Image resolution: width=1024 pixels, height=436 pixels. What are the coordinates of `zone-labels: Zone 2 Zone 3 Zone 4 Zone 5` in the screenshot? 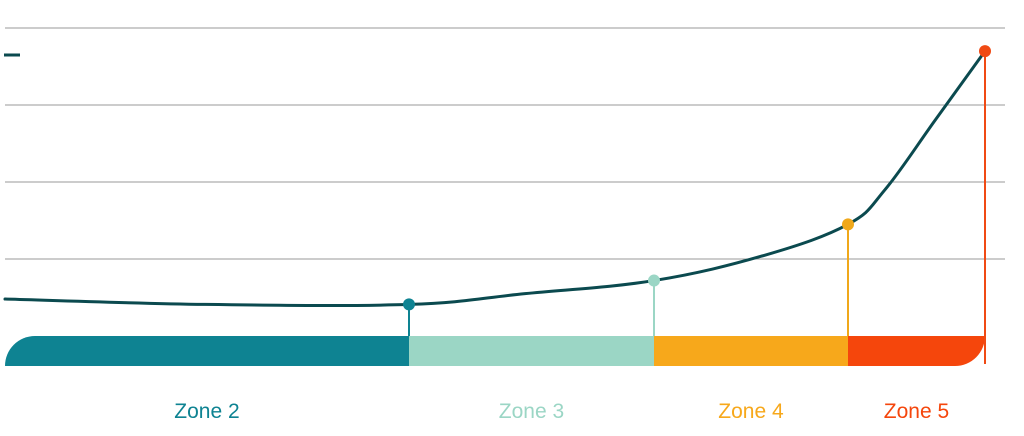 It's located at (561, 411).